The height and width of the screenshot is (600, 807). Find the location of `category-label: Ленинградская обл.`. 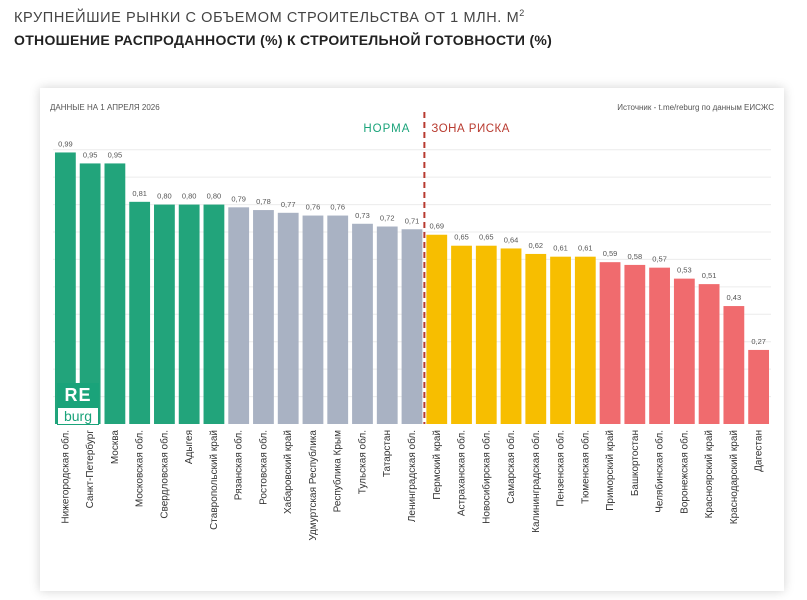

category-label: Ленинградская обл. is located at coordinates (412, 476).